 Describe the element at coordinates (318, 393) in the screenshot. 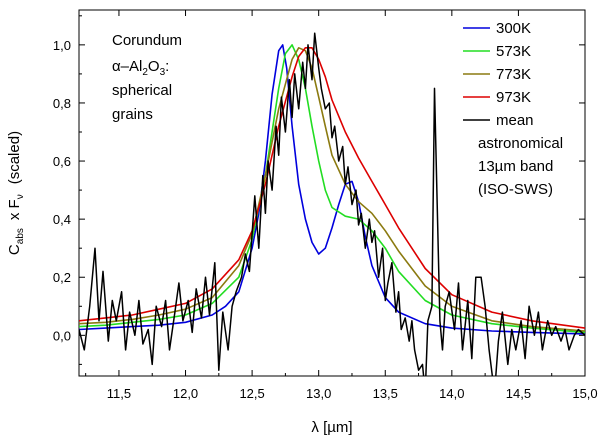

I see `x-tick-label: 13,0` at that location.